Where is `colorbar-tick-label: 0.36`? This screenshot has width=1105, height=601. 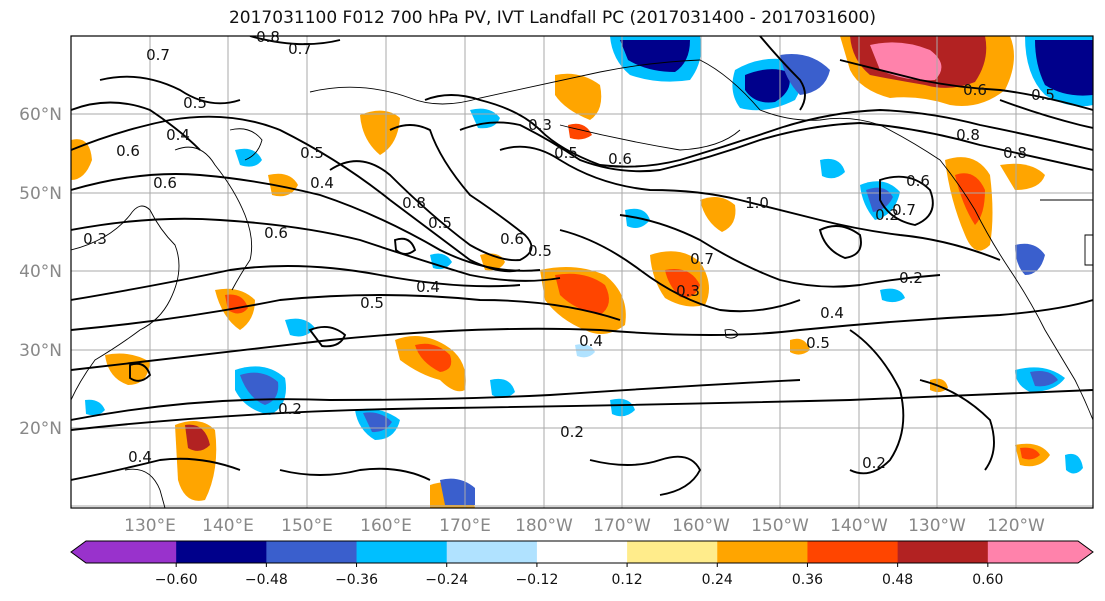 colorbar-tick-label: 0.36 is located at coordinates (807, 580).